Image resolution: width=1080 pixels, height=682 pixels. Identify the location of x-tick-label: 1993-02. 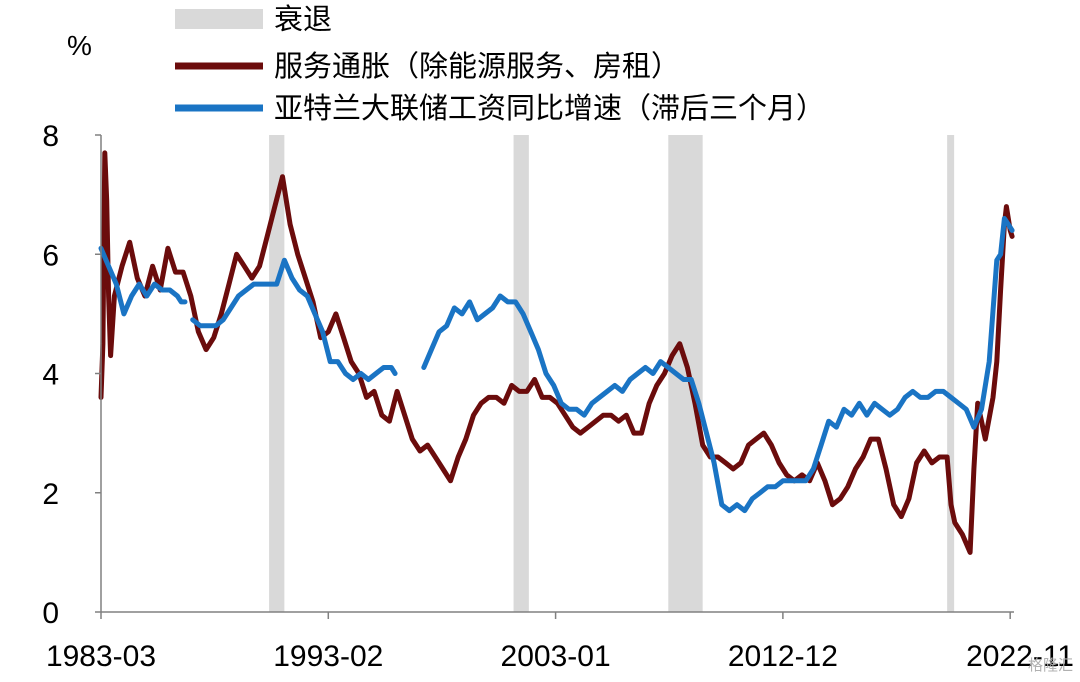
(328, 656).